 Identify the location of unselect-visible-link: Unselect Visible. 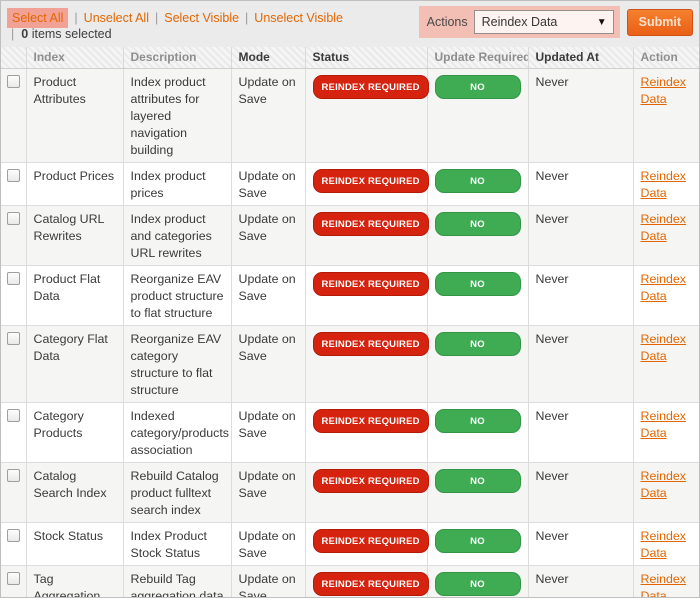
(298, 18).